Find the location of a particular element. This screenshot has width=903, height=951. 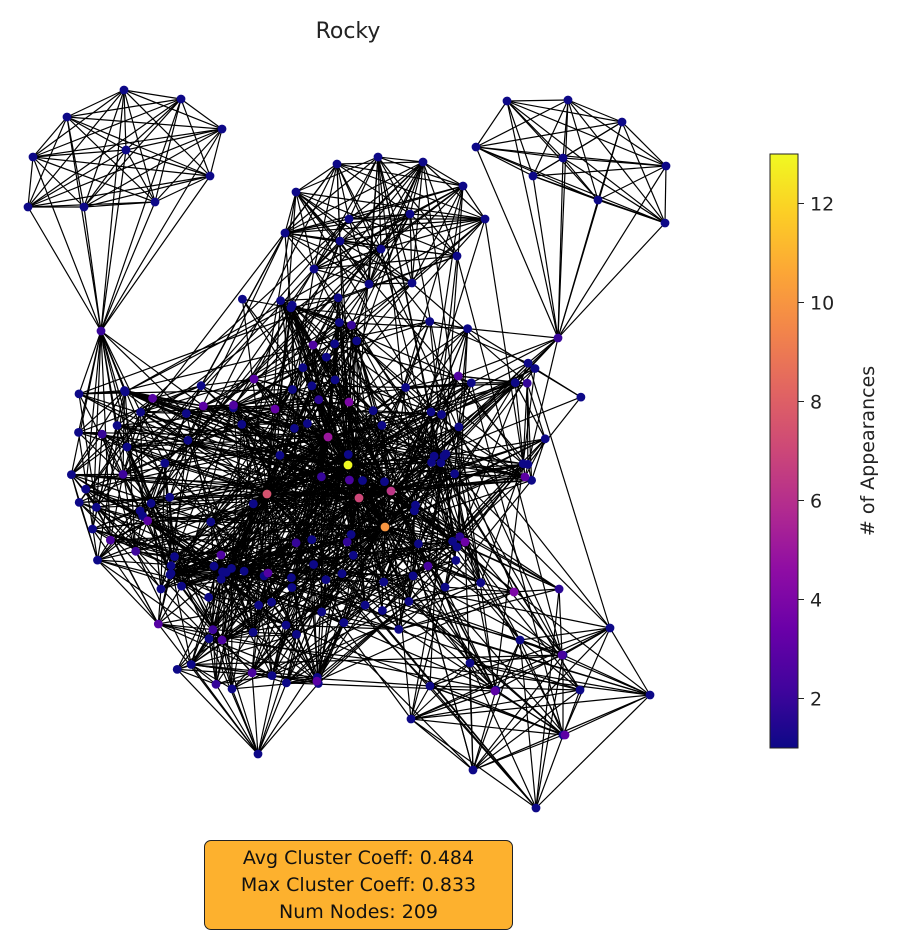

colorbar-ticks: 2 4 6 8 10 12 is located at coordinates (816, 452).